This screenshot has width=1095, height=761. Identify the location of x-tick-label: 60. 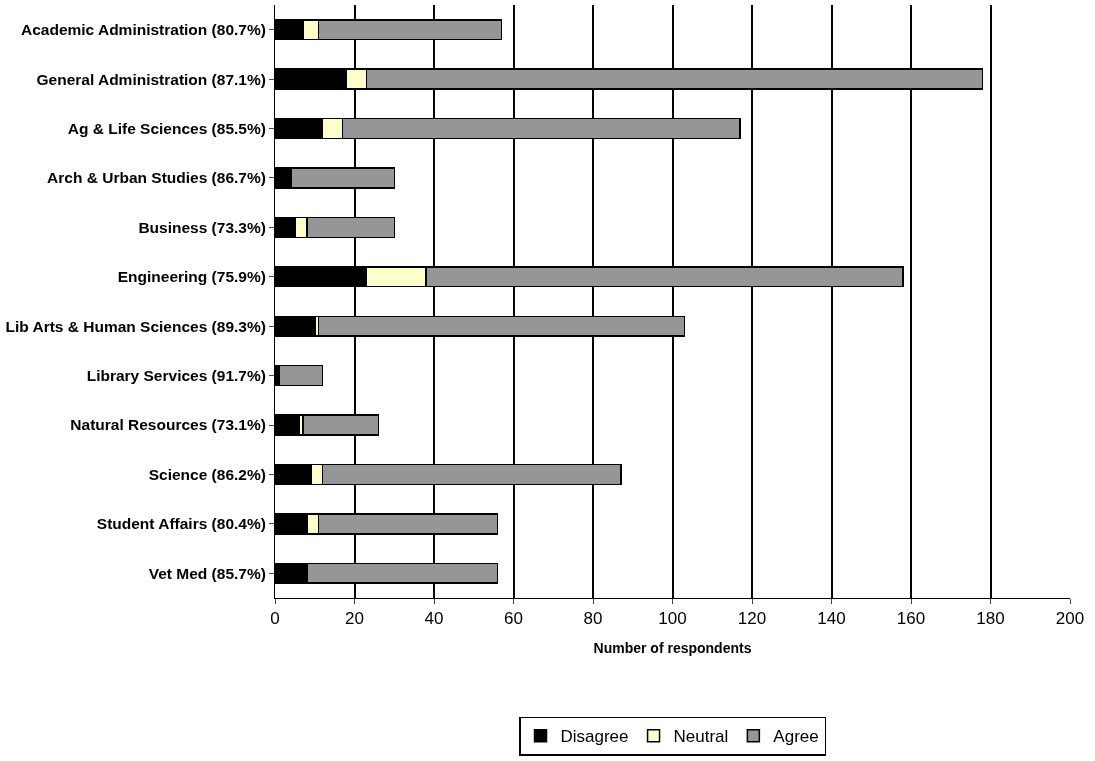
(513, 619).